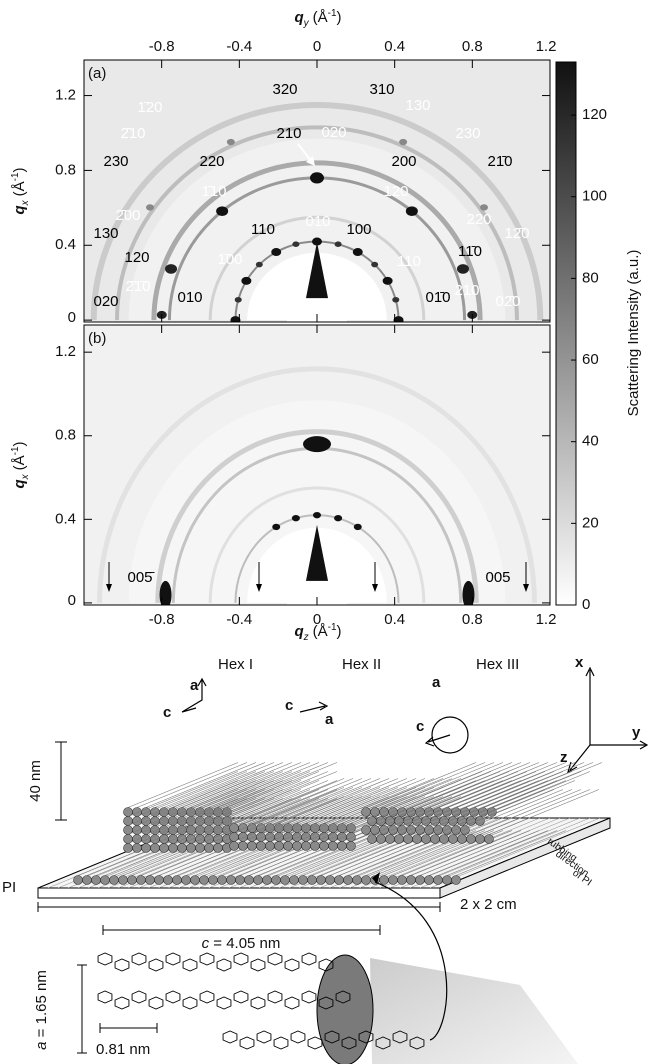 This screenshot has width=648, height=1064. Describe the element at coordinates (41, 1010) in the screenshot. I see `a-spacing: a = 1.65 nm` at that location.